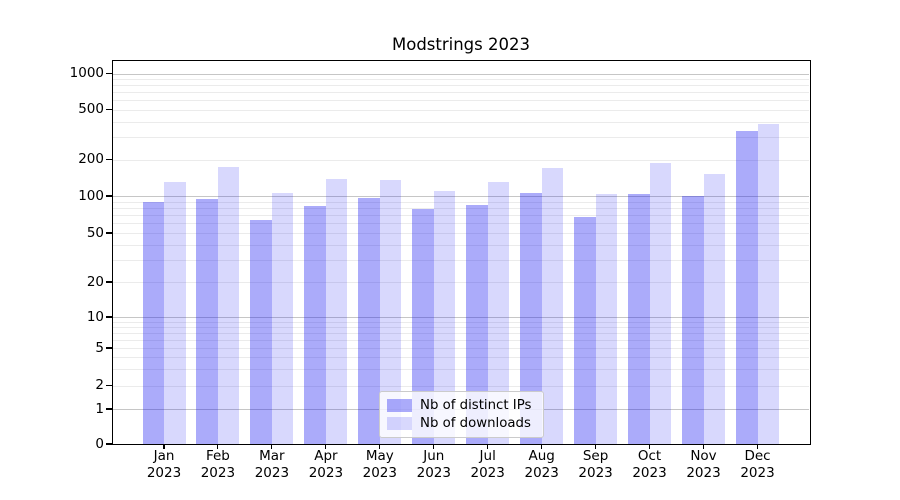 The height and width of the screenshot is (500, 900). Describe the element at coordinates (91, 159) in the screenshot. I see `y-tick-label: 200` at that location.